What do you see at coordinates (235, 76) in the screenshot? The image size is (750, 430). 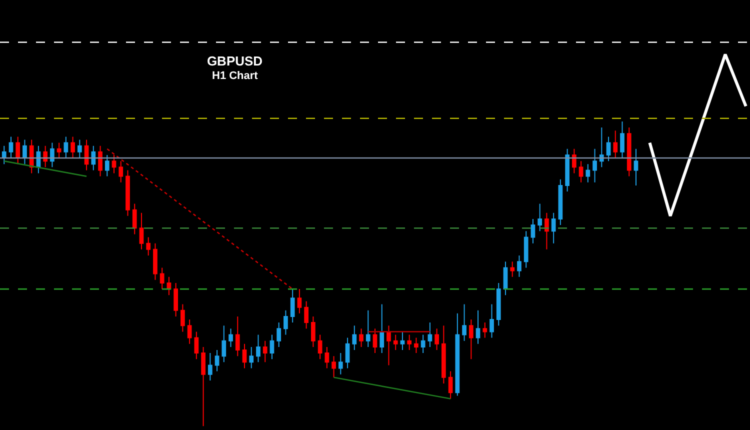 I see `chart-subtitle: H1 Chart` at bounding box center [235, 76].